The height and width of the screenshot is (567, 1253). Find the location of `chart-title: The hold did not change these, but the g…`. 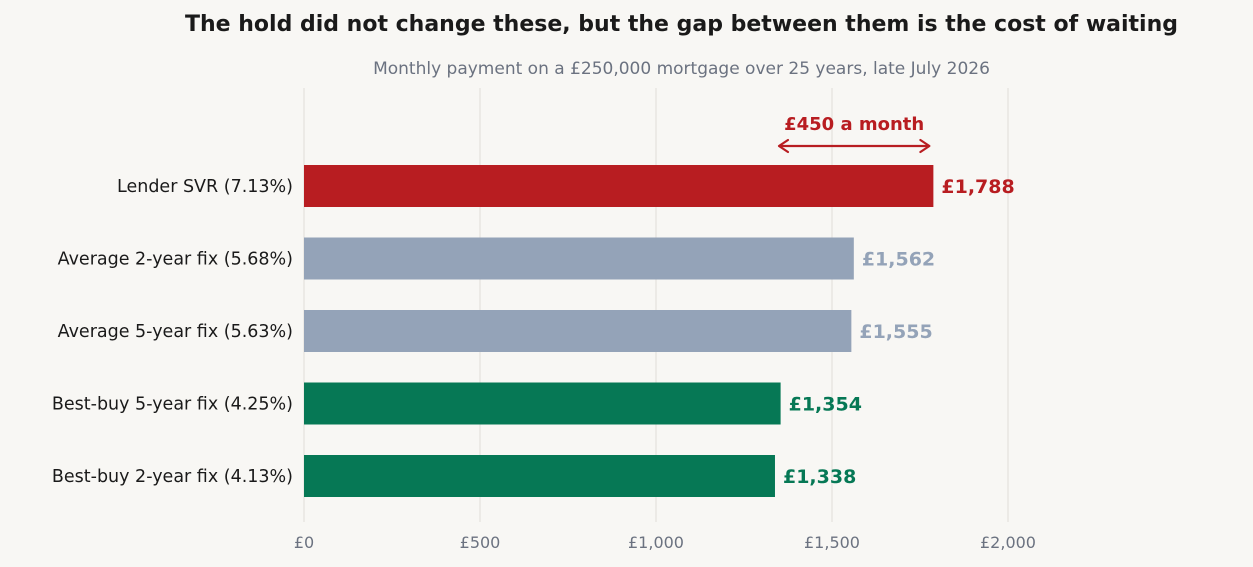

chart-title: The hold did not change these, but the g… is located at coordinates (681, 24).